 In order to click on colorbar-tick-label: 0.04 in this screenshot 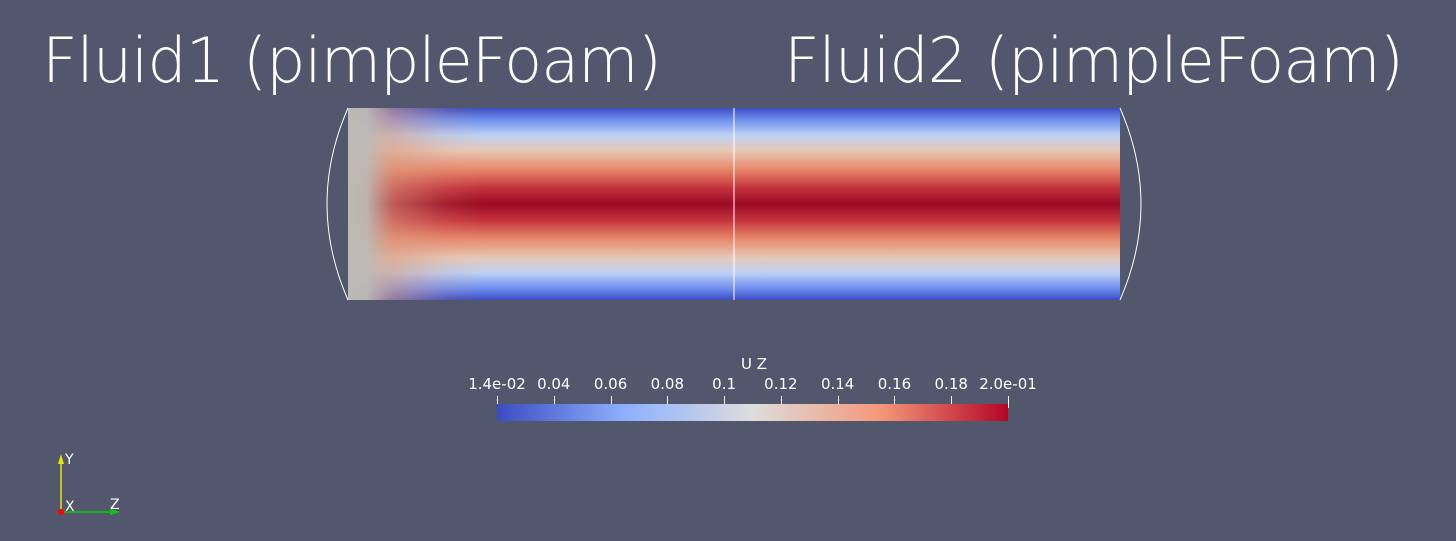, I will do `click(554, 384)`.